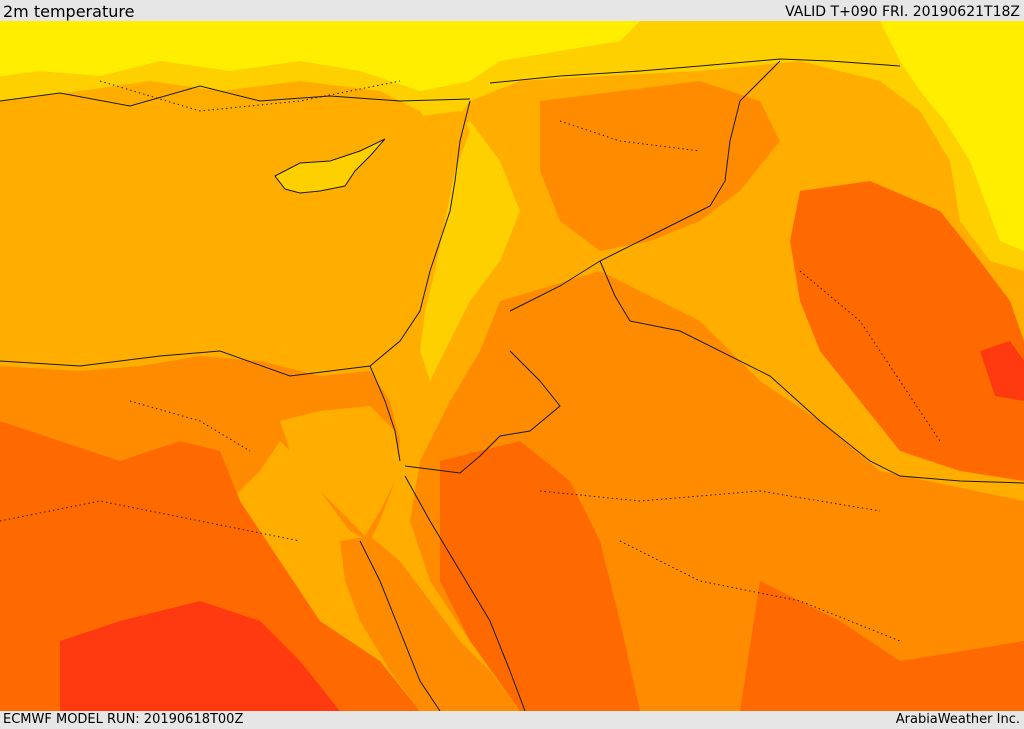  I want to click on model-run-label: ECMWF MODEL RUN: 20190618T00Z, so click(123, 719).